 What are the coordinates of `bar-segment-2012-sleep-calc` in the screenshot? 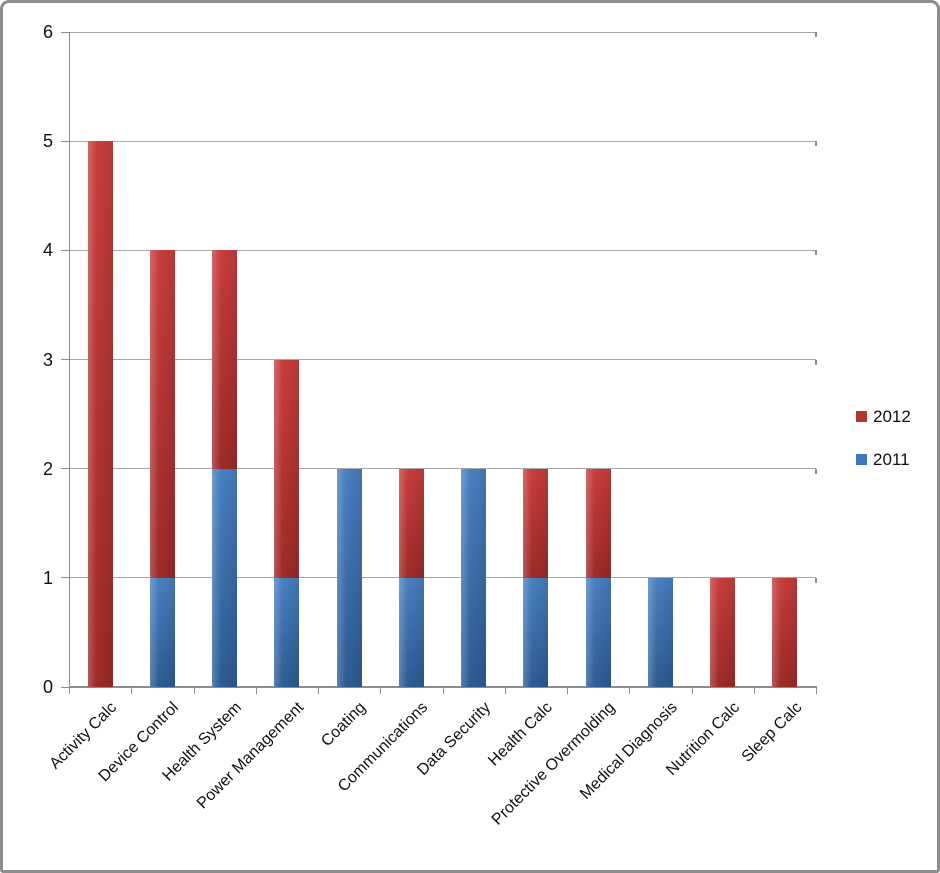 It's located at (785, 632).